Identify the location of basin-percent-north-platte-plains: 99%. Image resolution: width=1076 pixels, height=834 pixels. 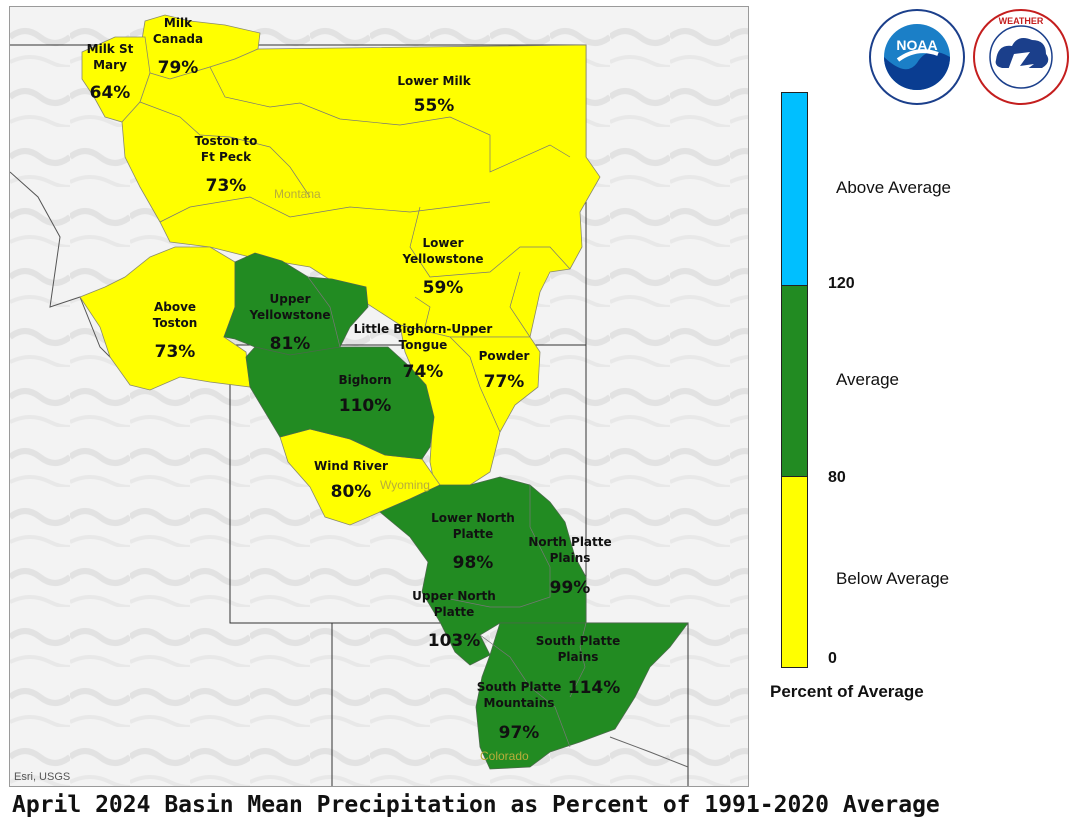
(570, 588).